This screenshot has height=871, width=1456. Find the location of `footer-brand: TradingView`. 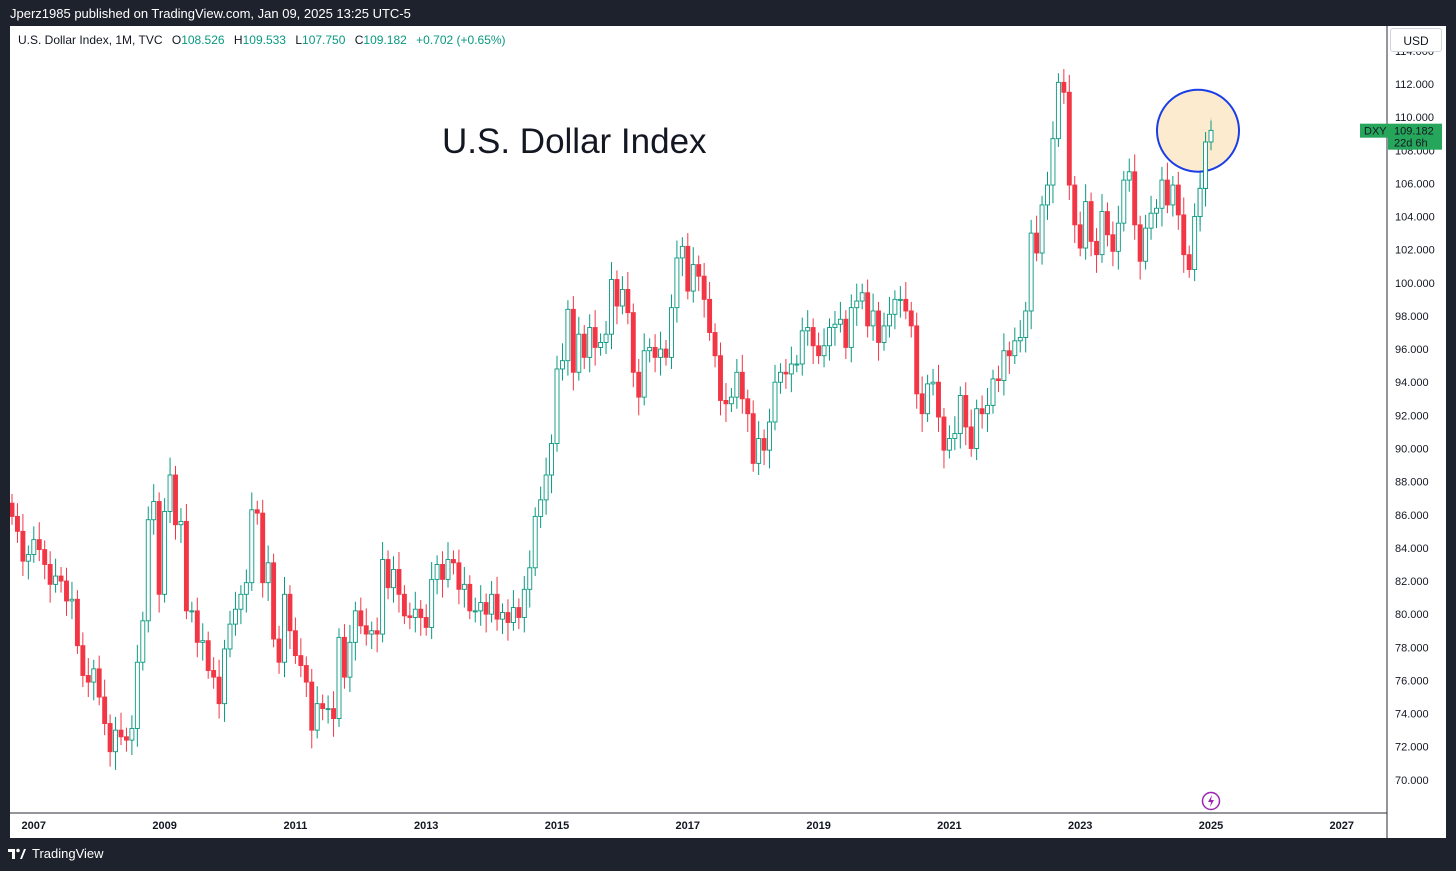

footer-brand: TradingView is located at coordinates (56, 853).